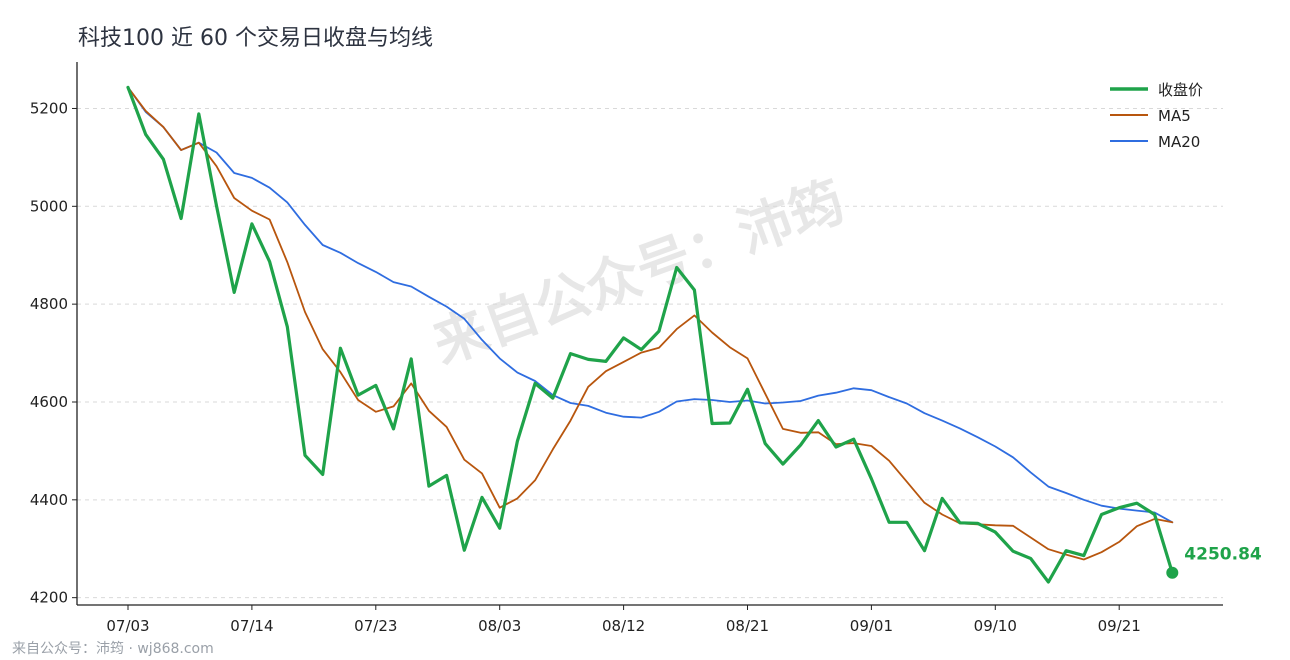 This screenshot has width=1290, height=660. I want to click on y-axis-ticks: 4200 4400 4600 4800 5000 5200, so click(53, 353).